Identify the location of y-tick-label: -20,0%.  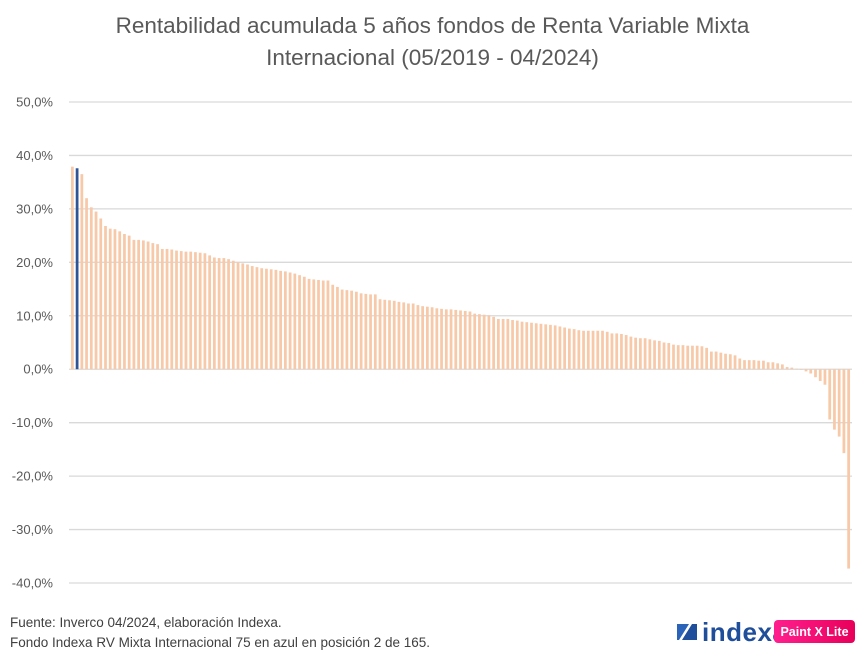
(33, 476).